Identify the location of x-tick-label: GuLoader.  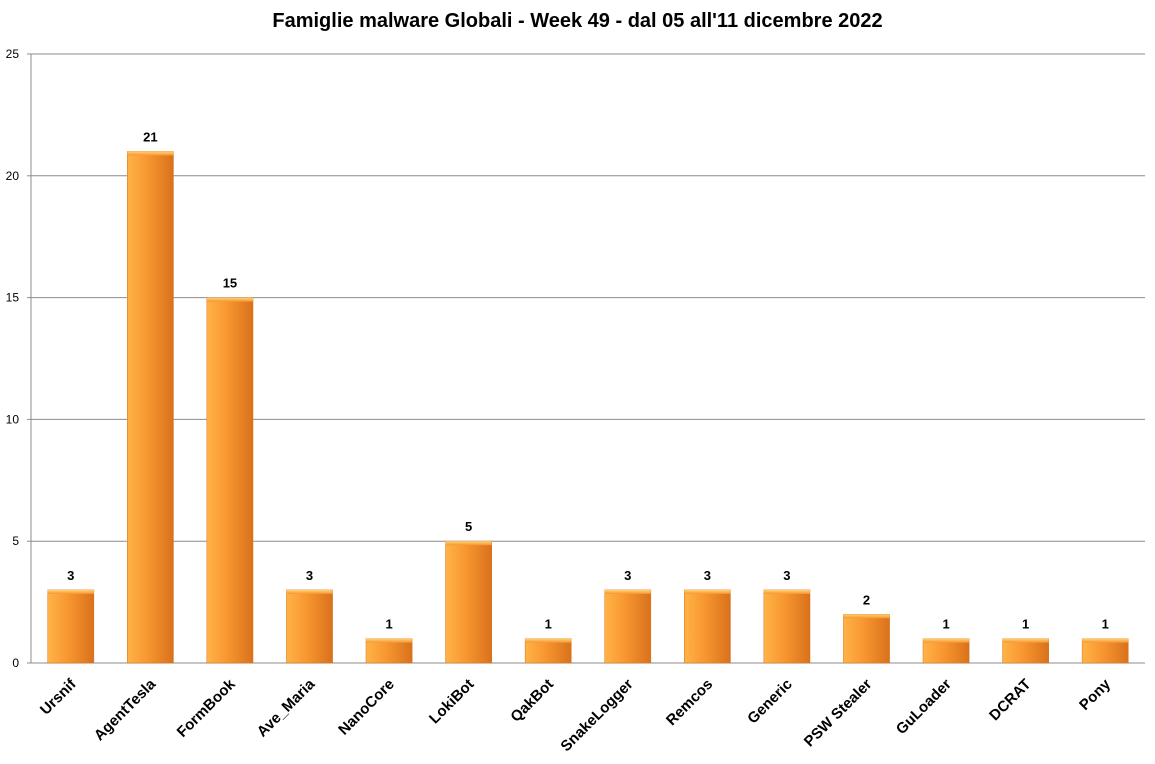
(924, 707).